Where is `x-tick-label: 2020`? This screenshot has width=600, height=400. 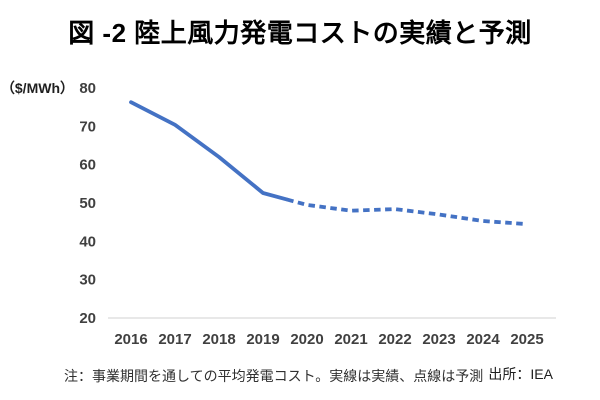 x-tick-label: 2020 is located at coordinates (306, 339).